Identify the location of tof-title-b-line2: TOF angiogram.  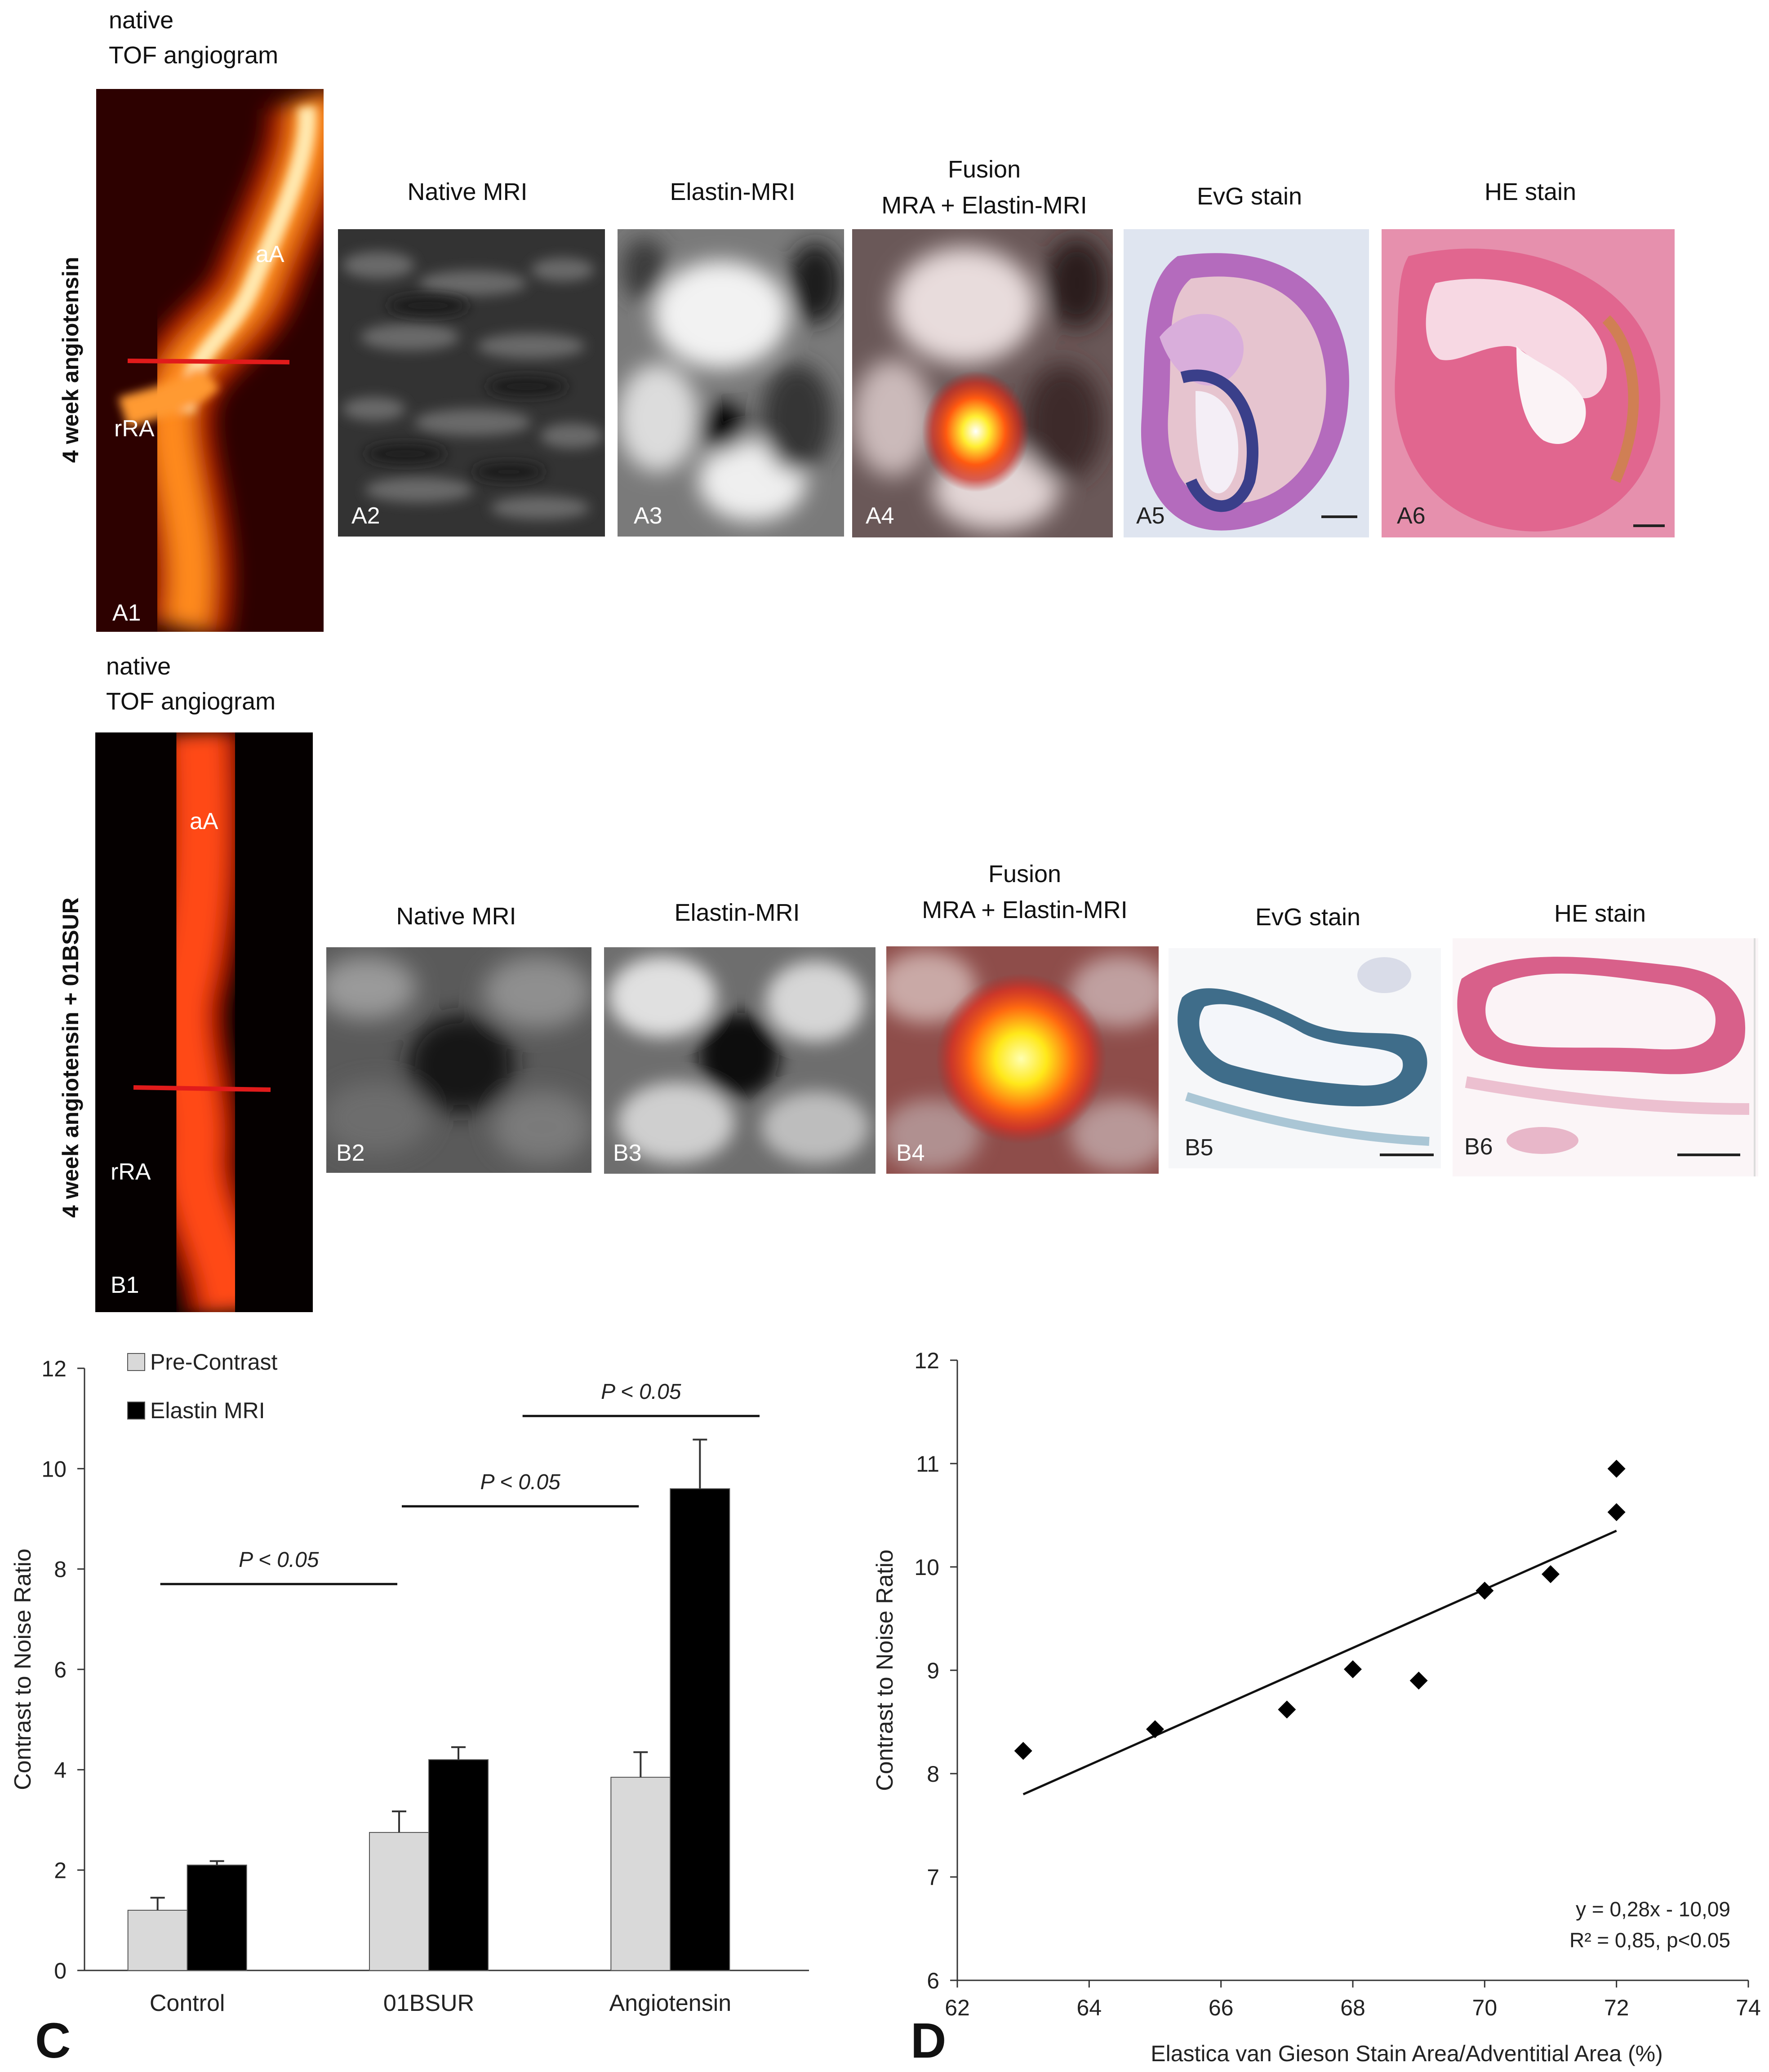
(191, 701).